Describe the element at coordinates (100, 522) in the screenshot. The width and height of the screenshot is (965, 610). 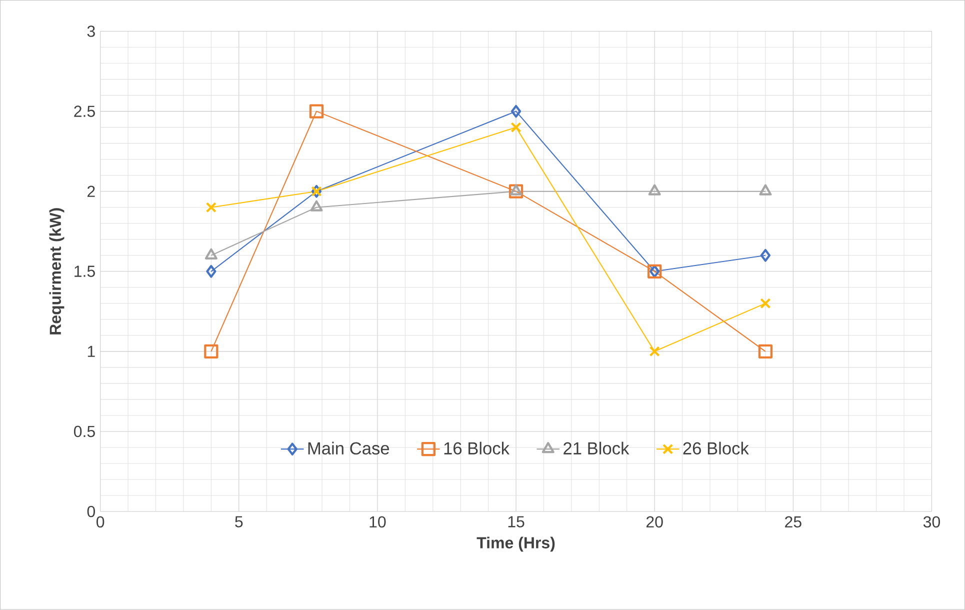
I see `x-tick-label: 0` at that location.